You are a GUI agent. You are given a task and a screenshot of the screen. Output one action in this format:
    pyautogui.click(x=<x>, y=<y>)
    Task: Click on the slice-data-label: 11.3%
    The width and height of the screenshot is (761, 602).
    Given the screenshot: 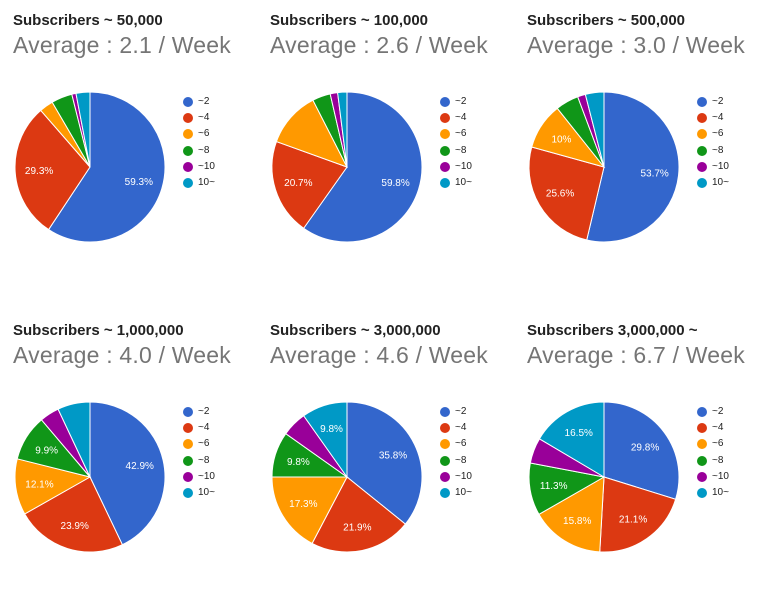 What is the action you would take?
    pyautogui.click(x=554, y=486)
    